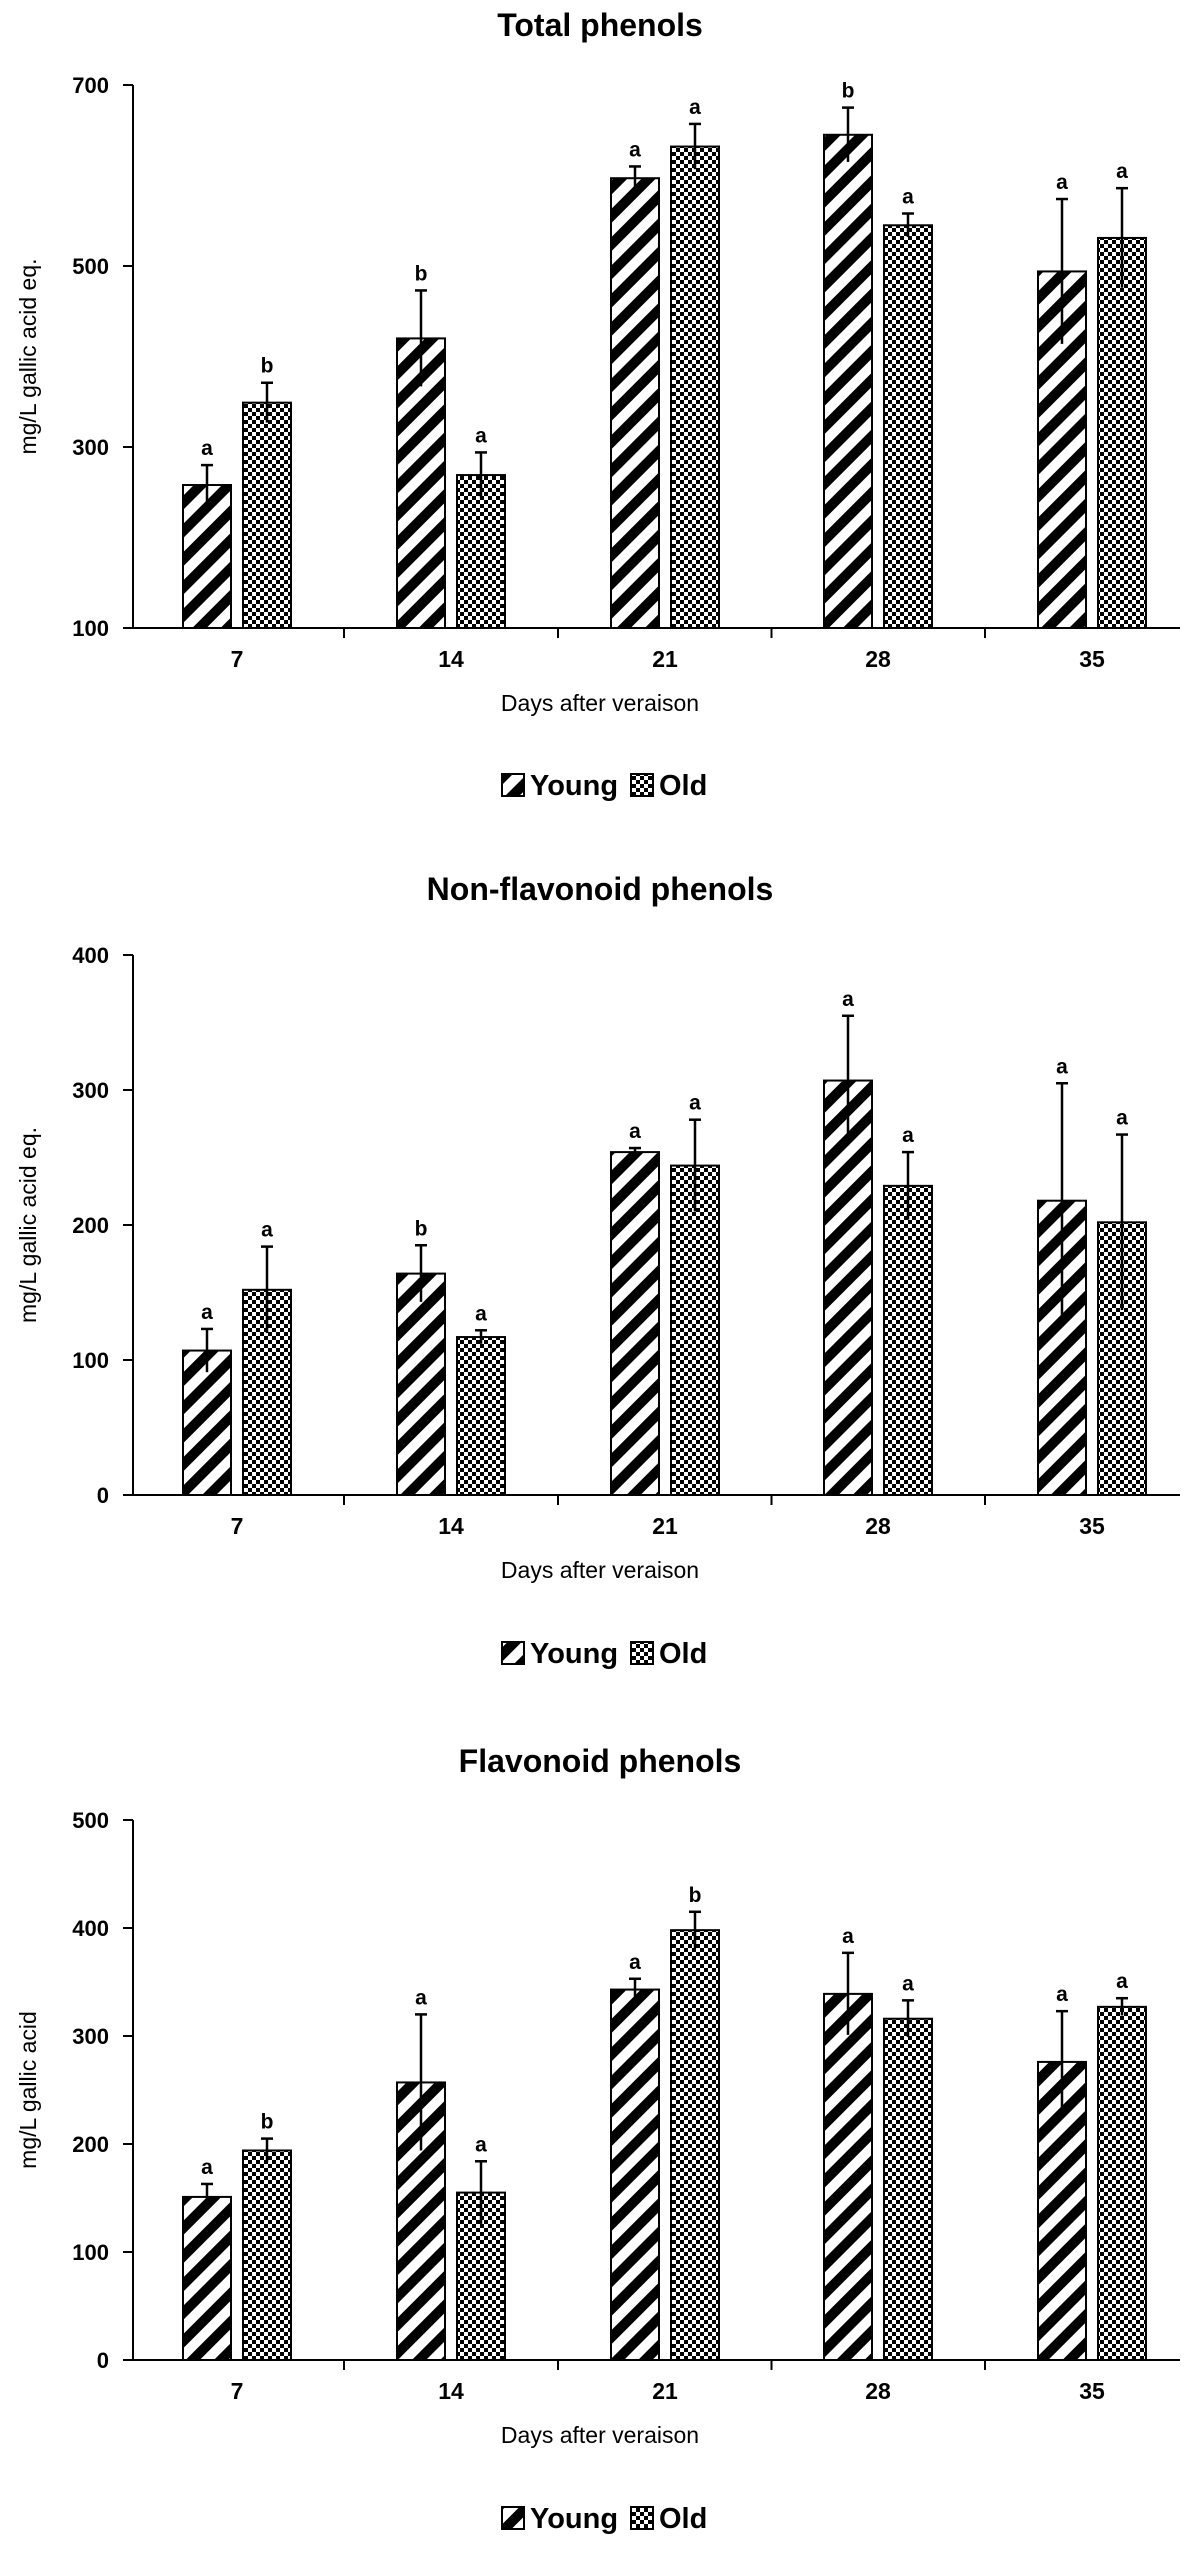 The width and height of the screenshot is (1200, 2551). Describe the element at coordinates (600, 1761) in the screenshot. I see `chart-title: Flavonoid phenols` at that location.